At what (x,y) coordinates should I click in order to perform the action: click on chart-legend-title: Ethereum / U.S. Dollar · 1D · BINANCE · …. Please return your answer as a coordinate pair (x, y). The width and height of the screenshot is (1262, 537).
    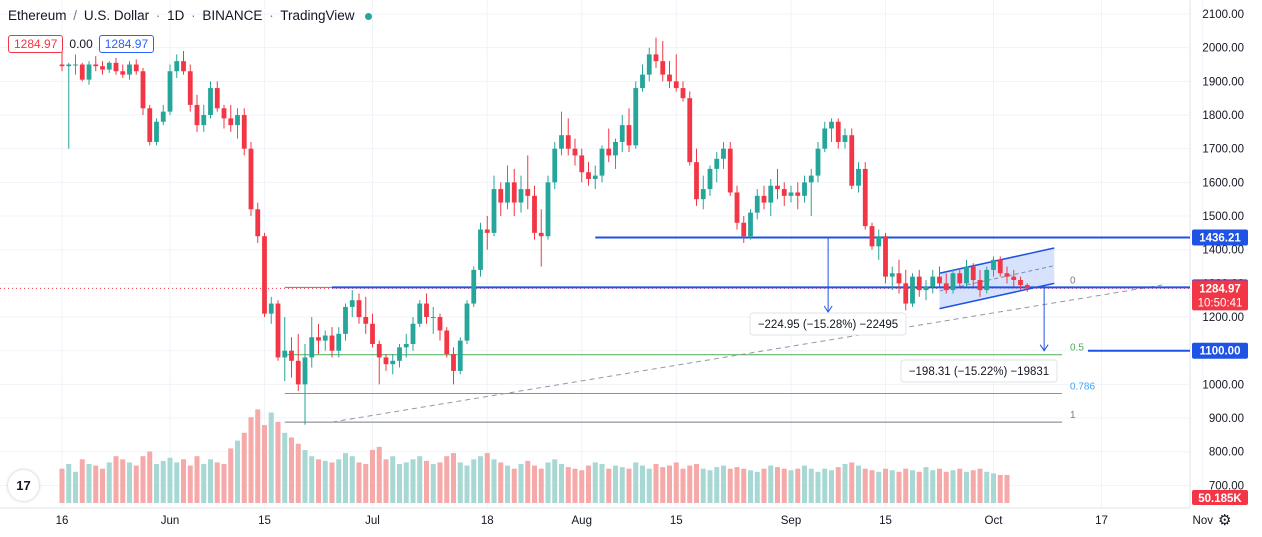
    Looking at the image, I should click on (190, 15).